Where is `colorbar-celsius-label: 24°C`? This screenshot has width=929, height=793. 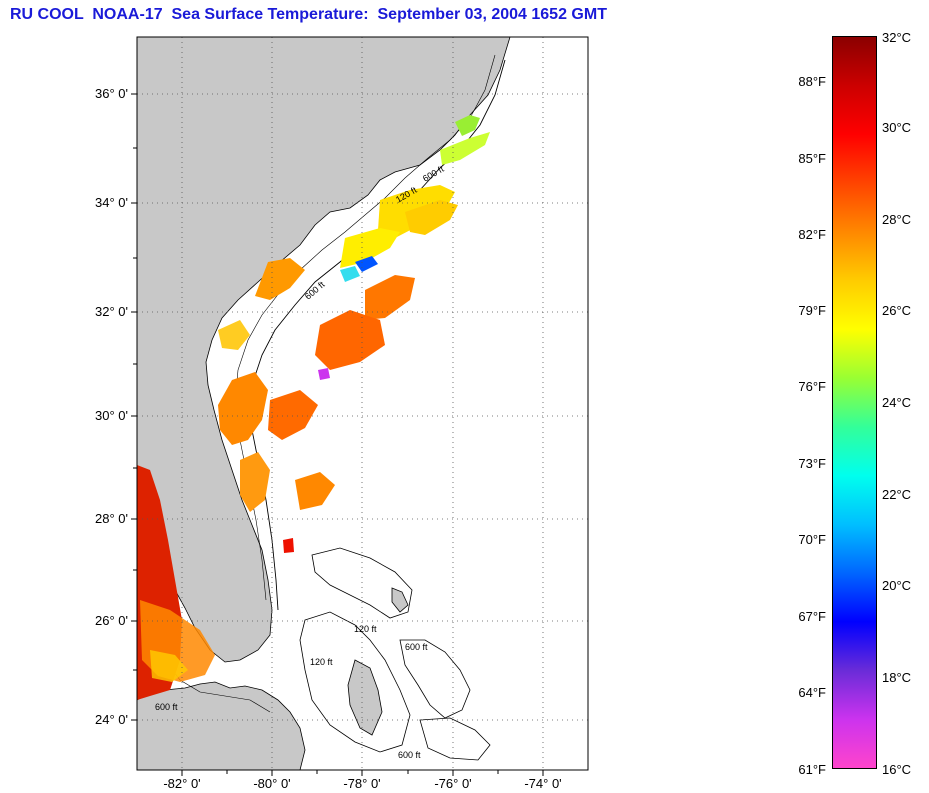
colorbar-celsius-label: 24°C is located at coordinates (897, 402).